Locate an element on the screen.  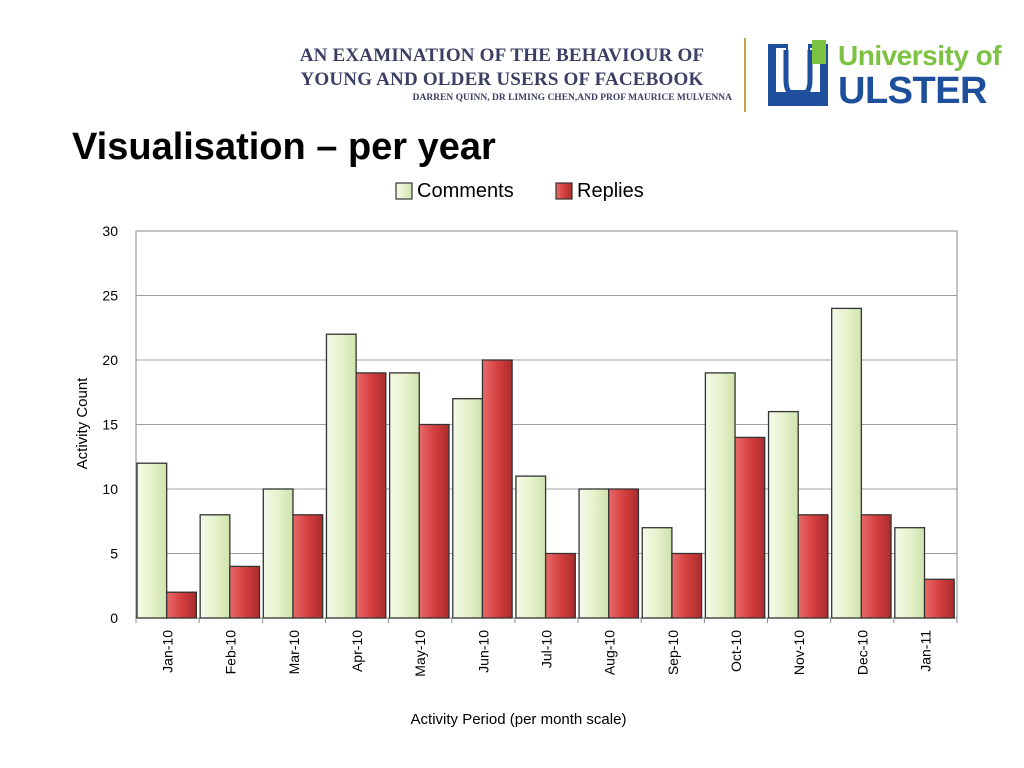
y-tick-label: 25 is located at coordinates (110, 296).